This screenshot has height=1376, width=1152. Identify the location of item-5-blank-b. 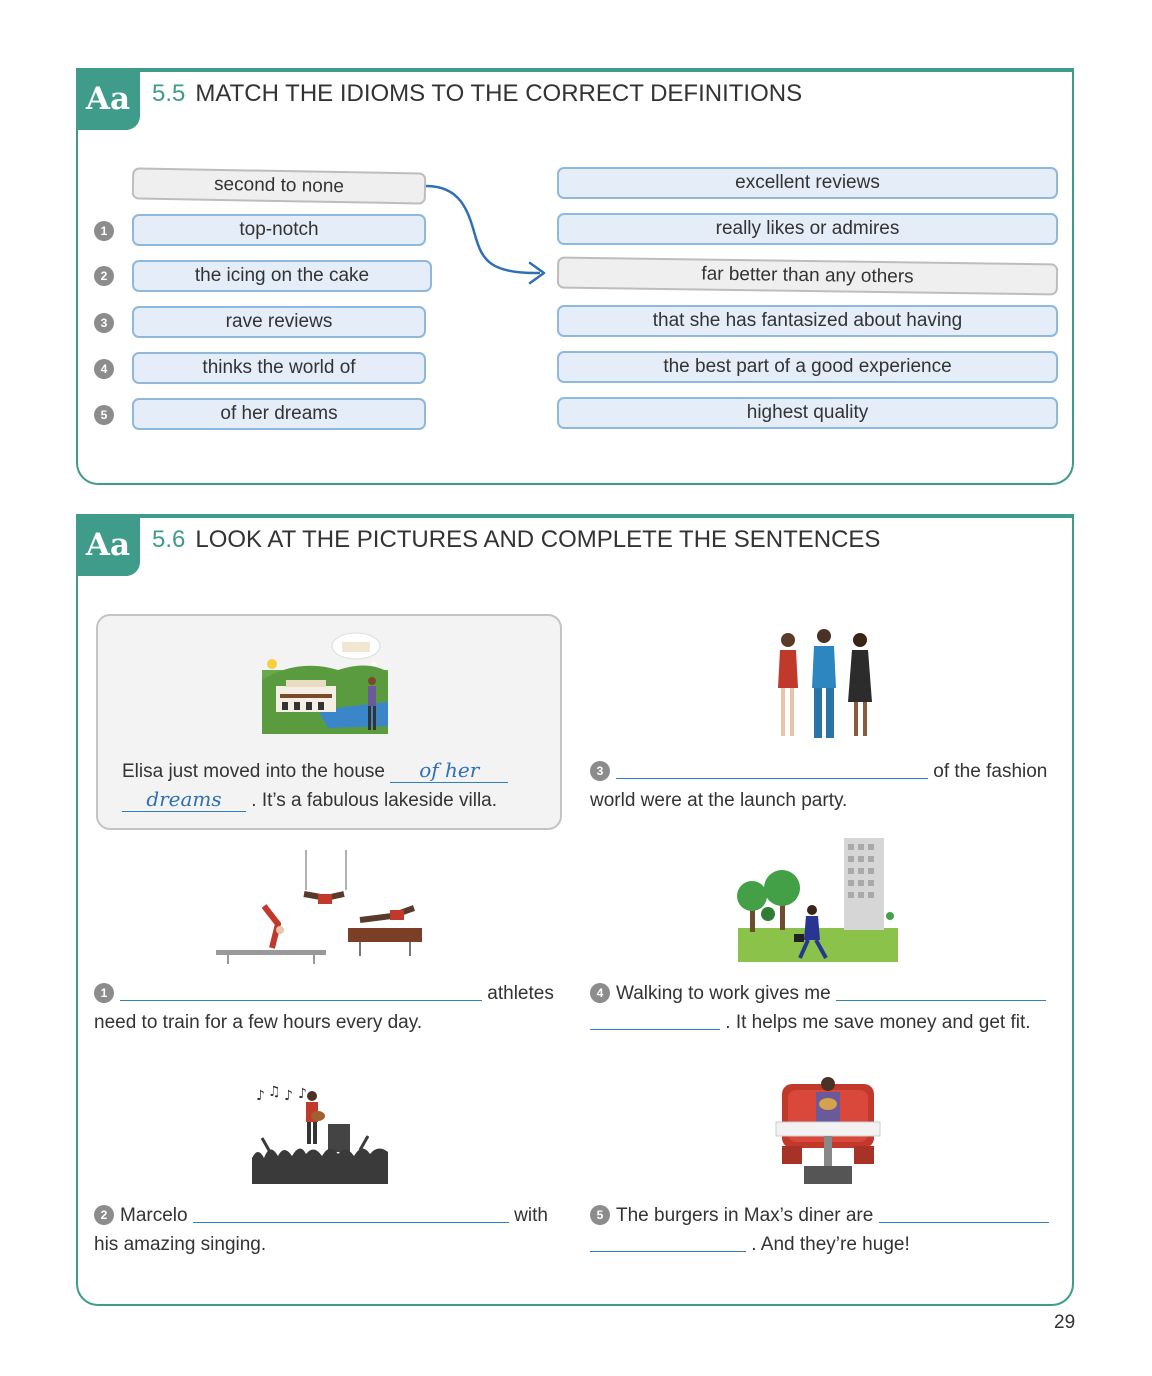
(668, 1241).